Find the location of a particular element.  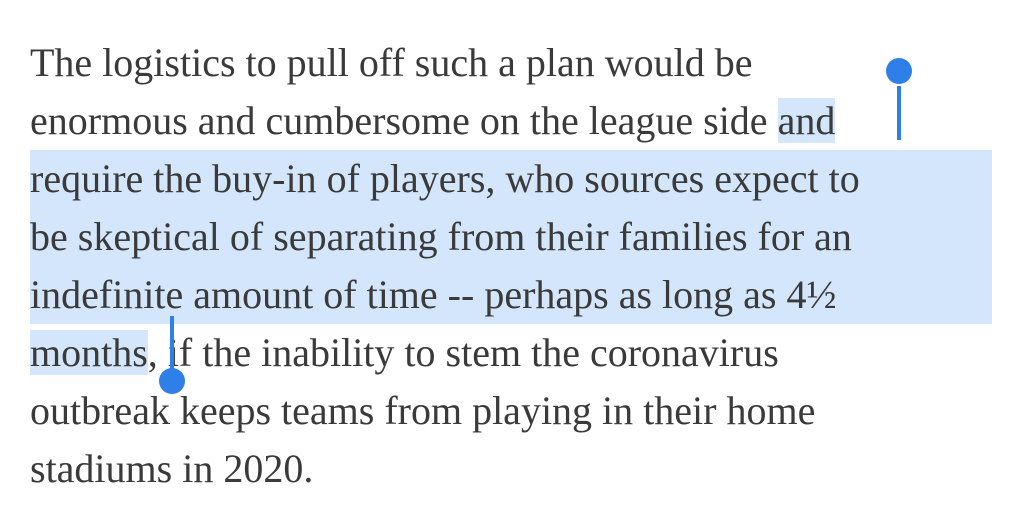

selection-end-caret is located at coordinates (172, 345).